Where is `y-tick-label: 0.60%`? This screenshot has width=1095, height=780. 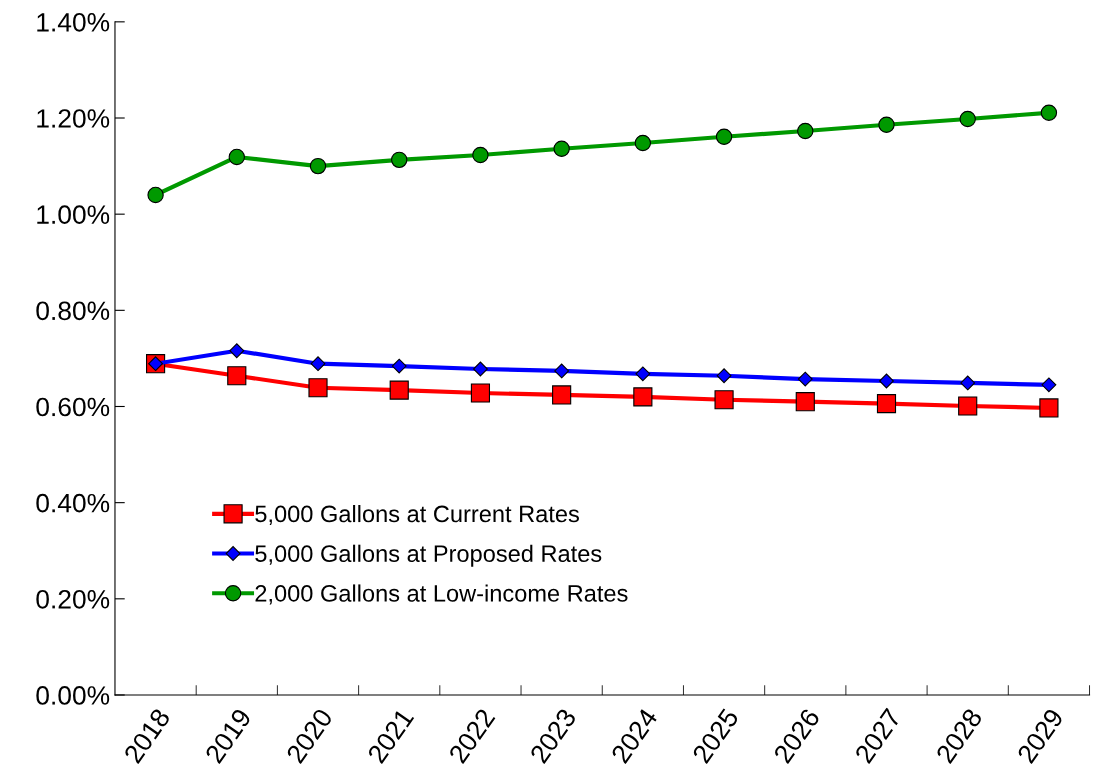
y-tick-label: 0.60% is located at coordinates (73, 407).